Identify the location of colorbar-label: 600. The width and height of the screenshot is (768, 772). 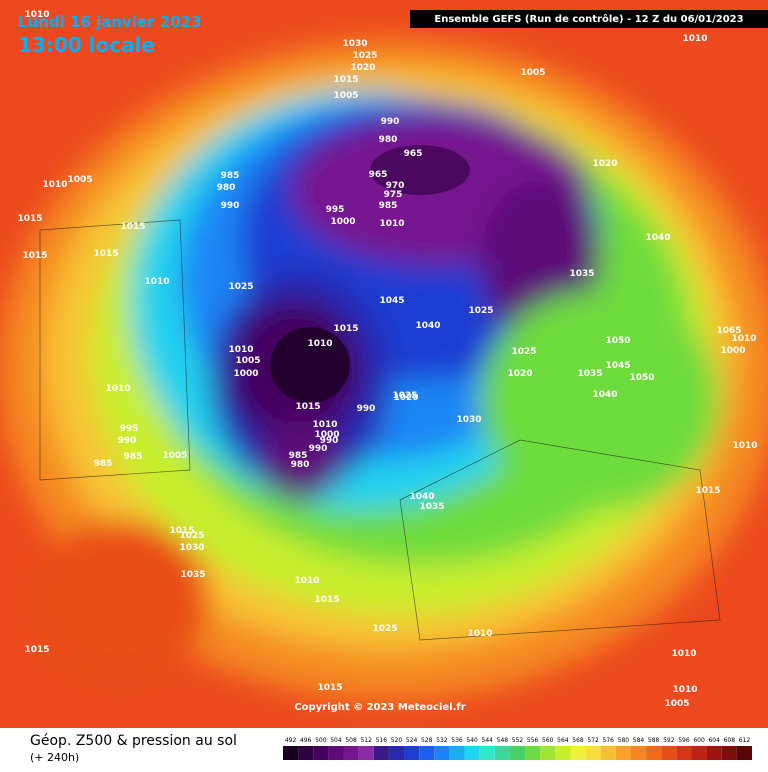
(699, 740).